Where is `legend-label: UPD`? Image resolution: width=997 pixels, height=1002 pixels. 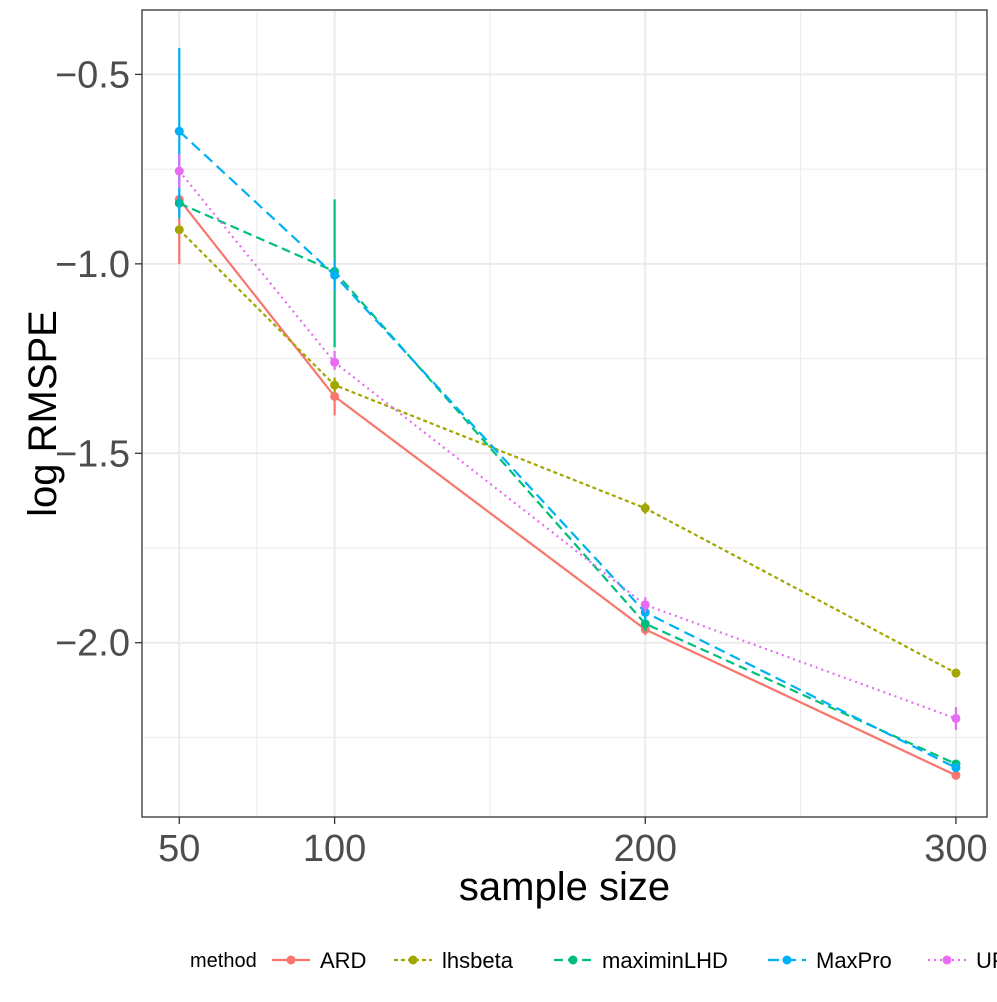 legend-label: UPD is located at coordinates (986, 960).